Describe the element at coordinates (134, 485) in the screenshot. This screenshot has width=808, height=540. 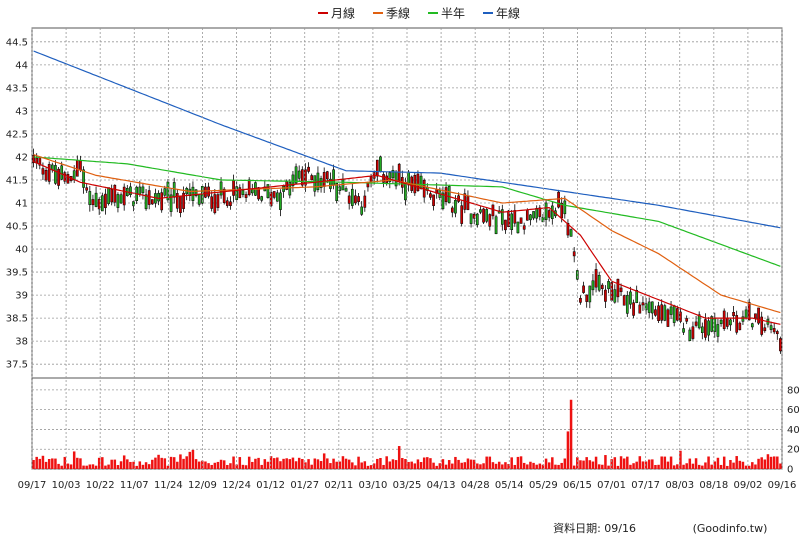
I see `x-tick-label: 11/07` at that location.